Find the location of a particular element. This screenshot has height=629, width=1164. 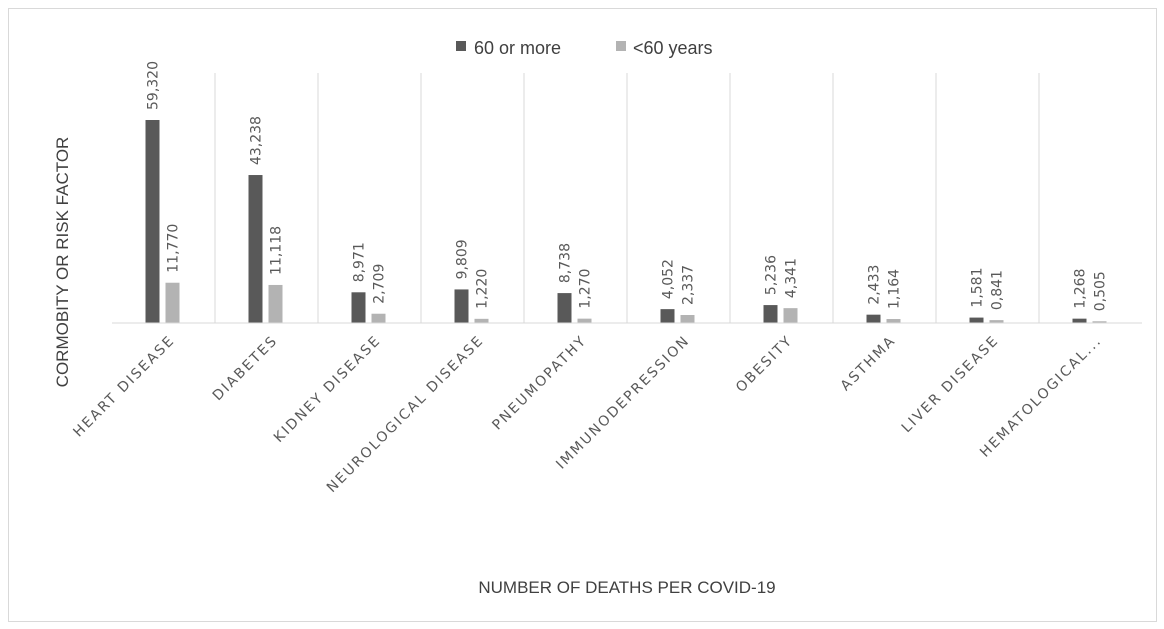

category-tick-label: HEART DISEASE is located at coordinates (124, 387).